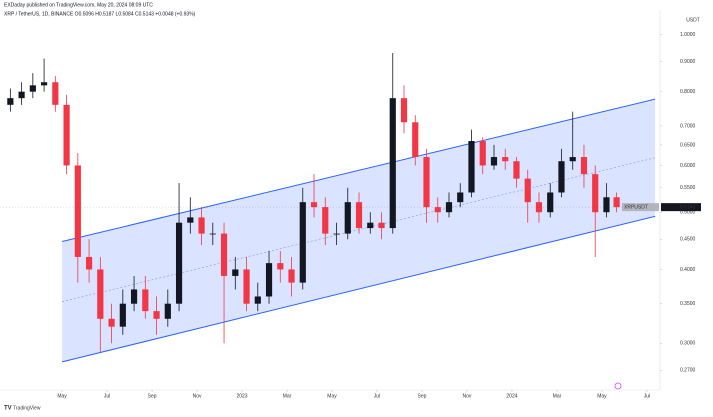  I want to click on y-tick-label: 0.4500, so click(688, 240).